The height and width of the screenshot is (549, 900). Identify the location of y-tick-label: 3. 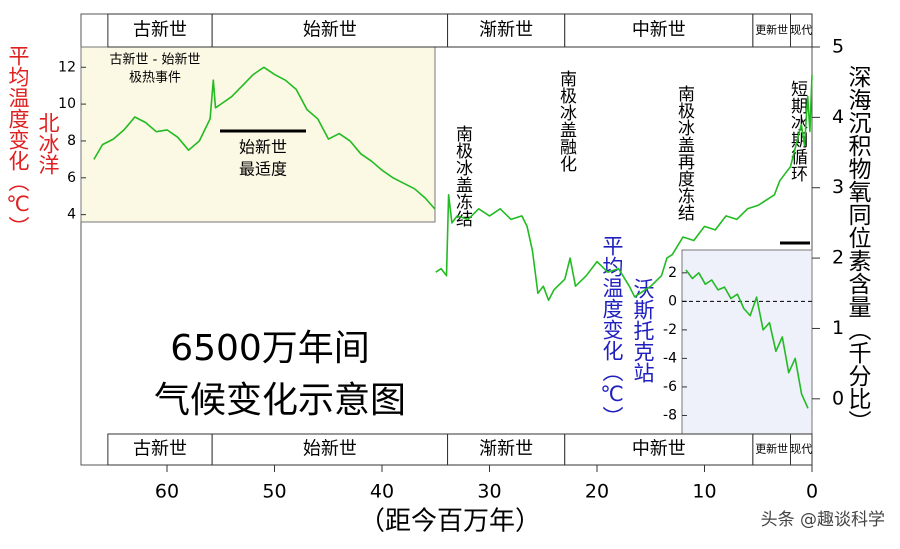
(838, 187).